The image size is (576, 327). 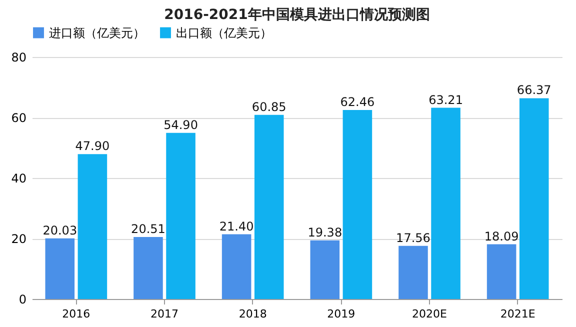 What do you see at coordinates (76, 314) in the screenshot?
I see `x-tick-label: 2016` at bounding box center [76, 314].